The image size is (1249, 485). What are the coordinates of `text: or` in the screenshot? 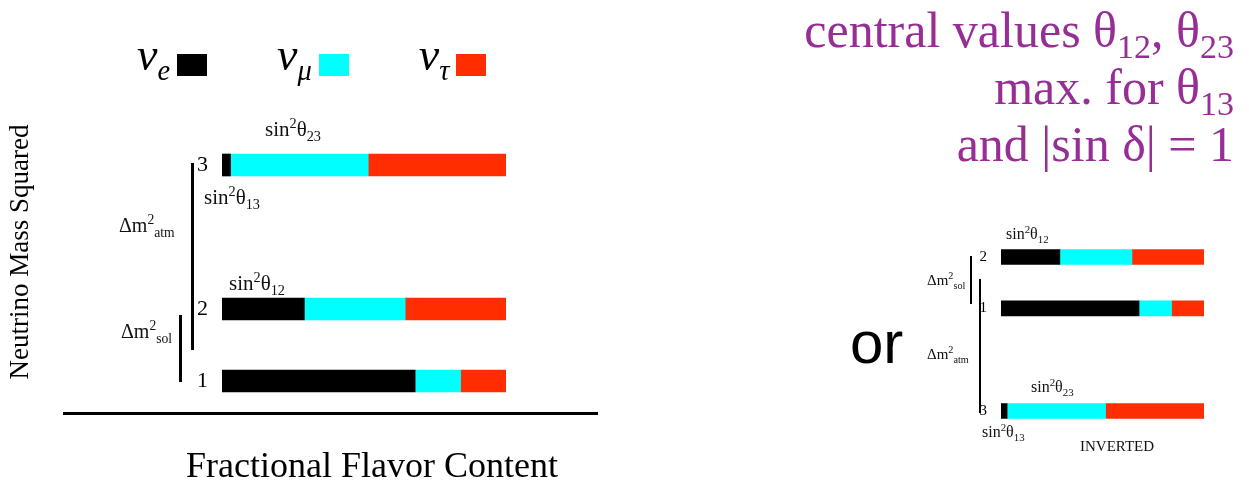 It's located at (877, 342).